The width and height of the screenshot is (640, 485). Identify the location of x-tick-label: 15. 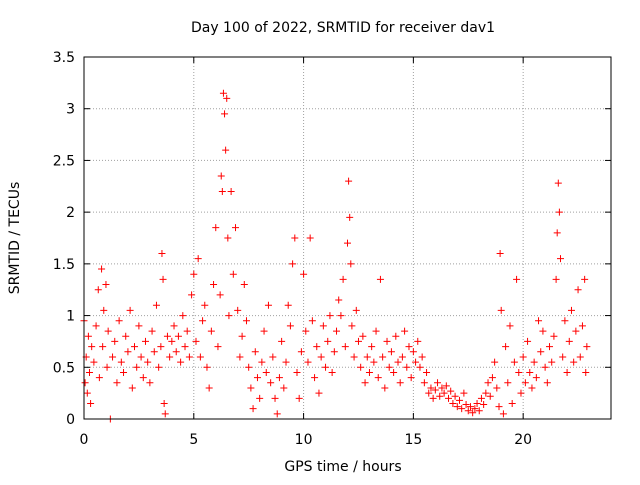
(413, 440).